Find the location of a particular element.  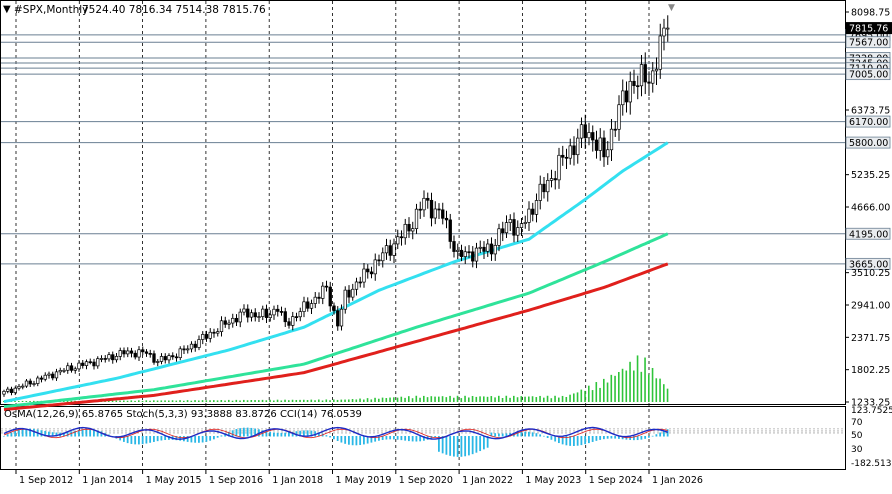

level-label: 6170.00 is located at coordinates (868, 122).